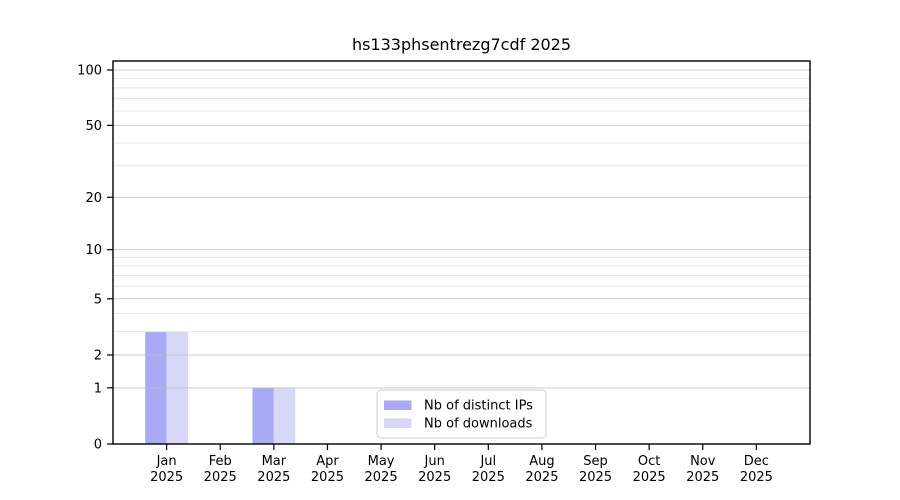 The image size is (900, 500). I want to click on y-tick-label: 50, so click(93, 126).